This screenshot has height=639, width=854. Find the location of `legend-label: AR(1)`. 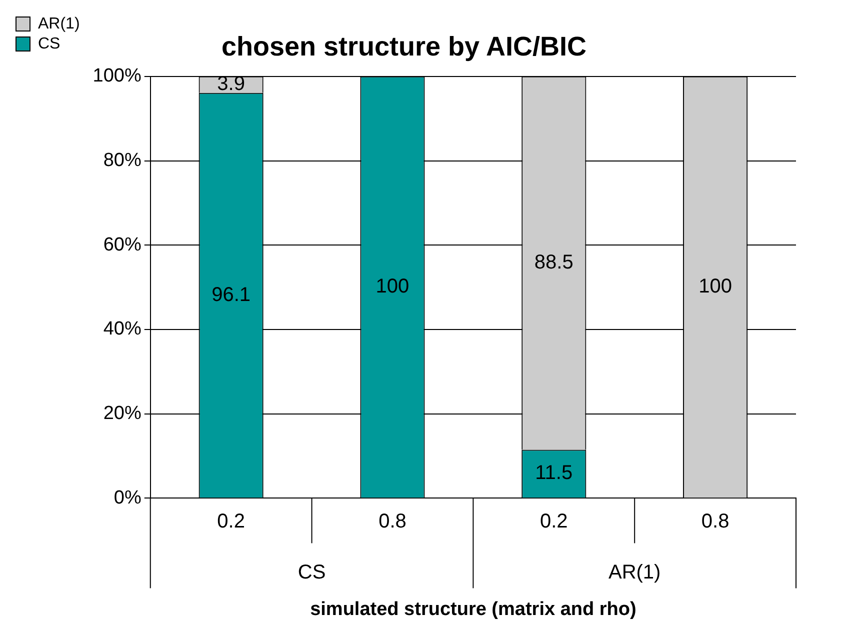

legend-label: AR(1) is located at coordinates (59, 23).